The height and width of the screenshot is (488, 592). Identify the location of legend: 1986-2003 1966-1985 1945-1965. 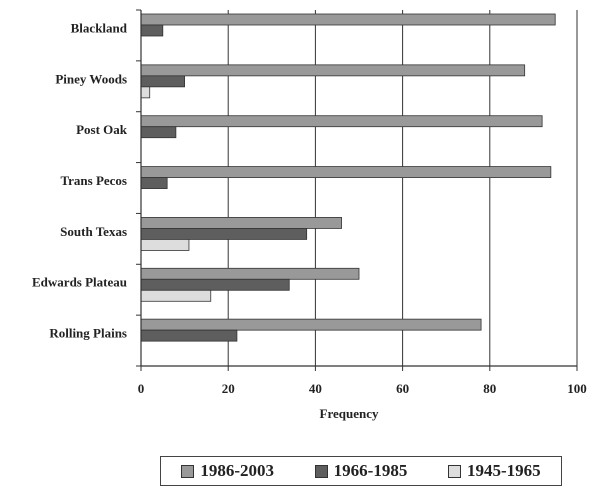
(361, 471).